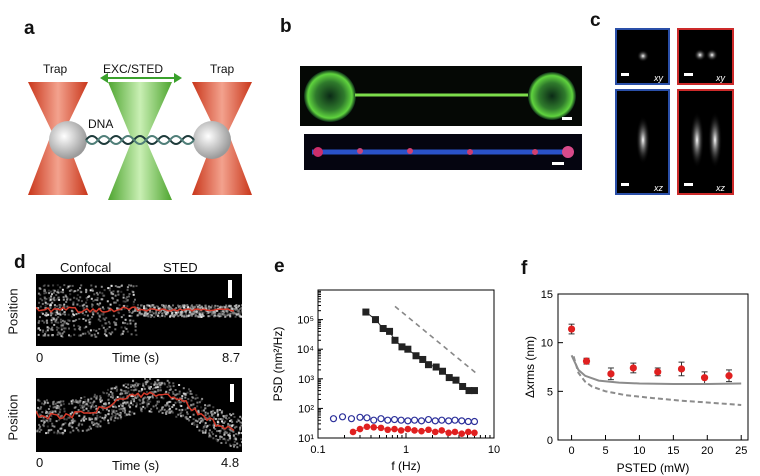 This screenshot has width=760, height=476. Describe the element at coordinates (231, 357) in the screenshot. I see `d-tmax-top: 8.7` at that location.